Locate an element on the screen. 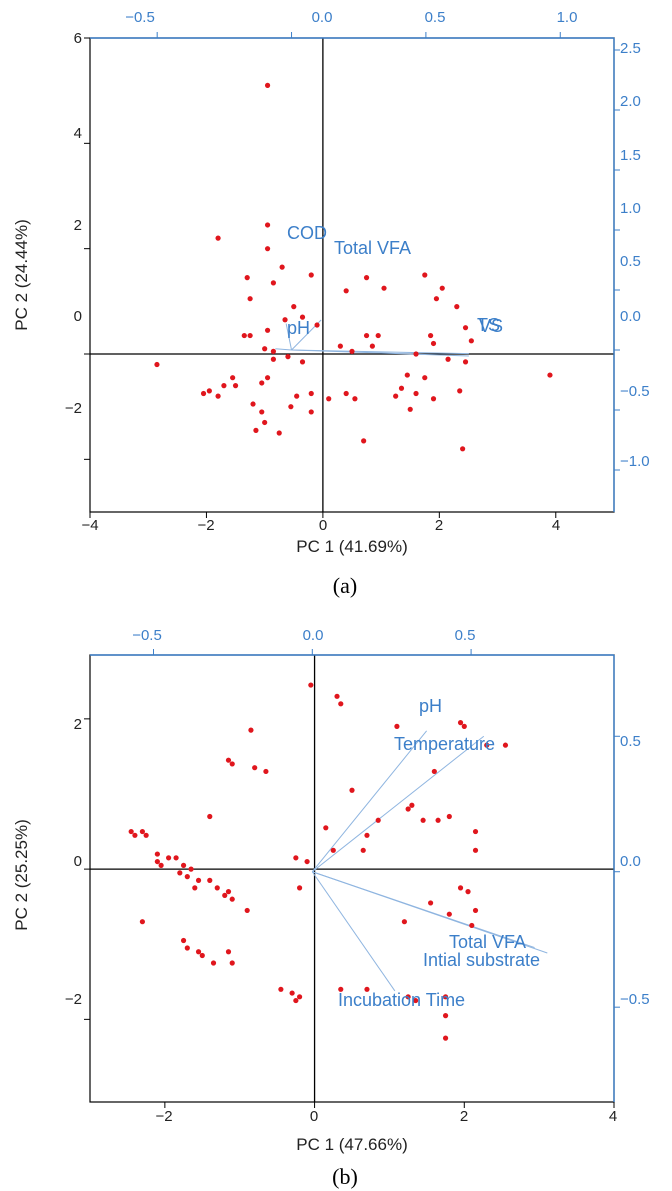 This screenshot has width=672, height=1191. panel-a-y-axis-title: PC 2 (24.44%) is located at coordinates (21, 275).